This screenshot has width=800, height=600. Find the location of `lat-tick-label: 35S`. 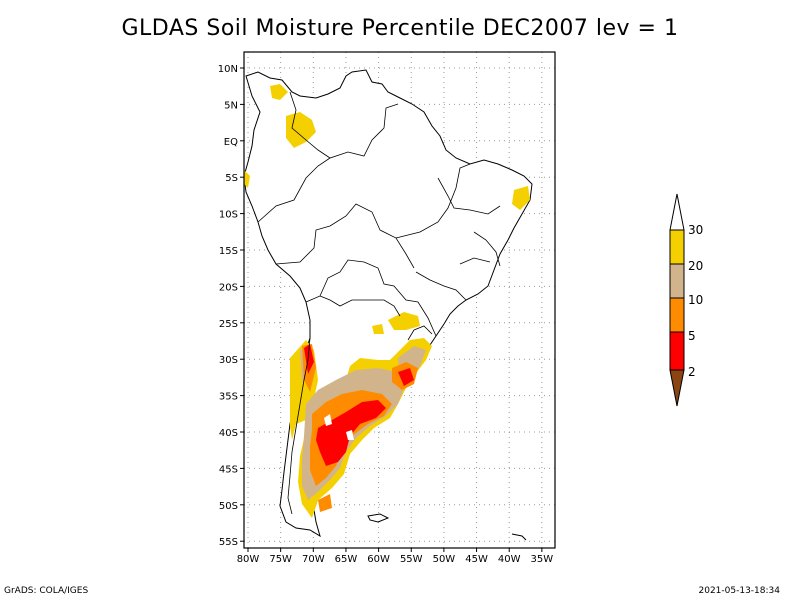

lat-tick-label: 35S is located at coordinates (228, 397).